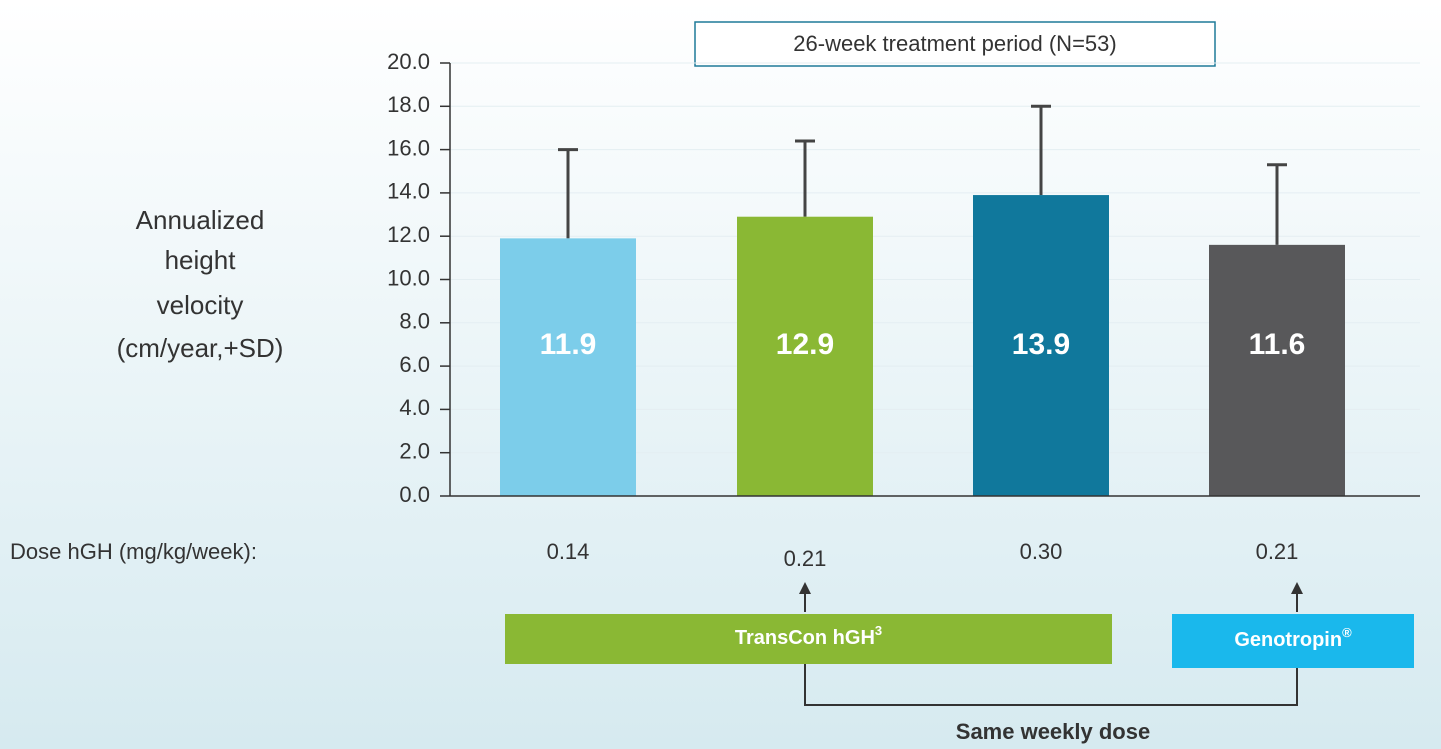  What do you see at coordinates (1053, 731) in the screenshot?
I see `comparison-label: Same weekly dose` at bounding box center [1053, 731].